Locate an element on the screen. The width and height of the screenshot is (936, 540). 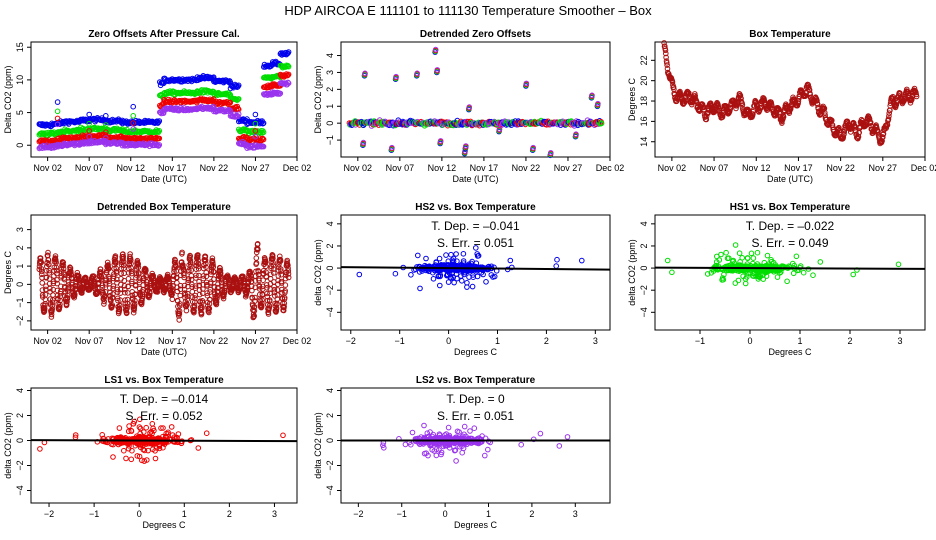
stat-serr: S. Err. = 0.051 is located at coordinates (475, 243).